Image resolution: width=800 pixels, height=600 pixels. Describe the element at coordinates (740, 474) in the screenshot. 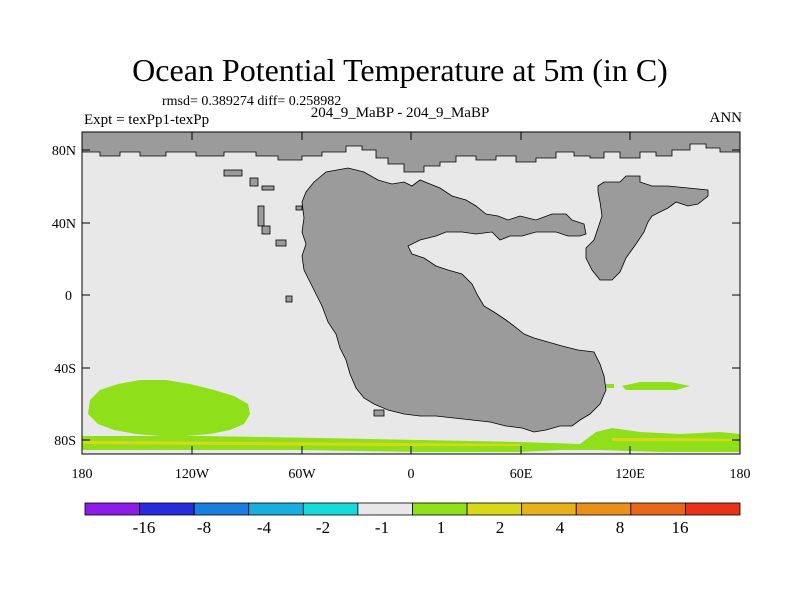

I see `lon-label-180e: 180` at that location.